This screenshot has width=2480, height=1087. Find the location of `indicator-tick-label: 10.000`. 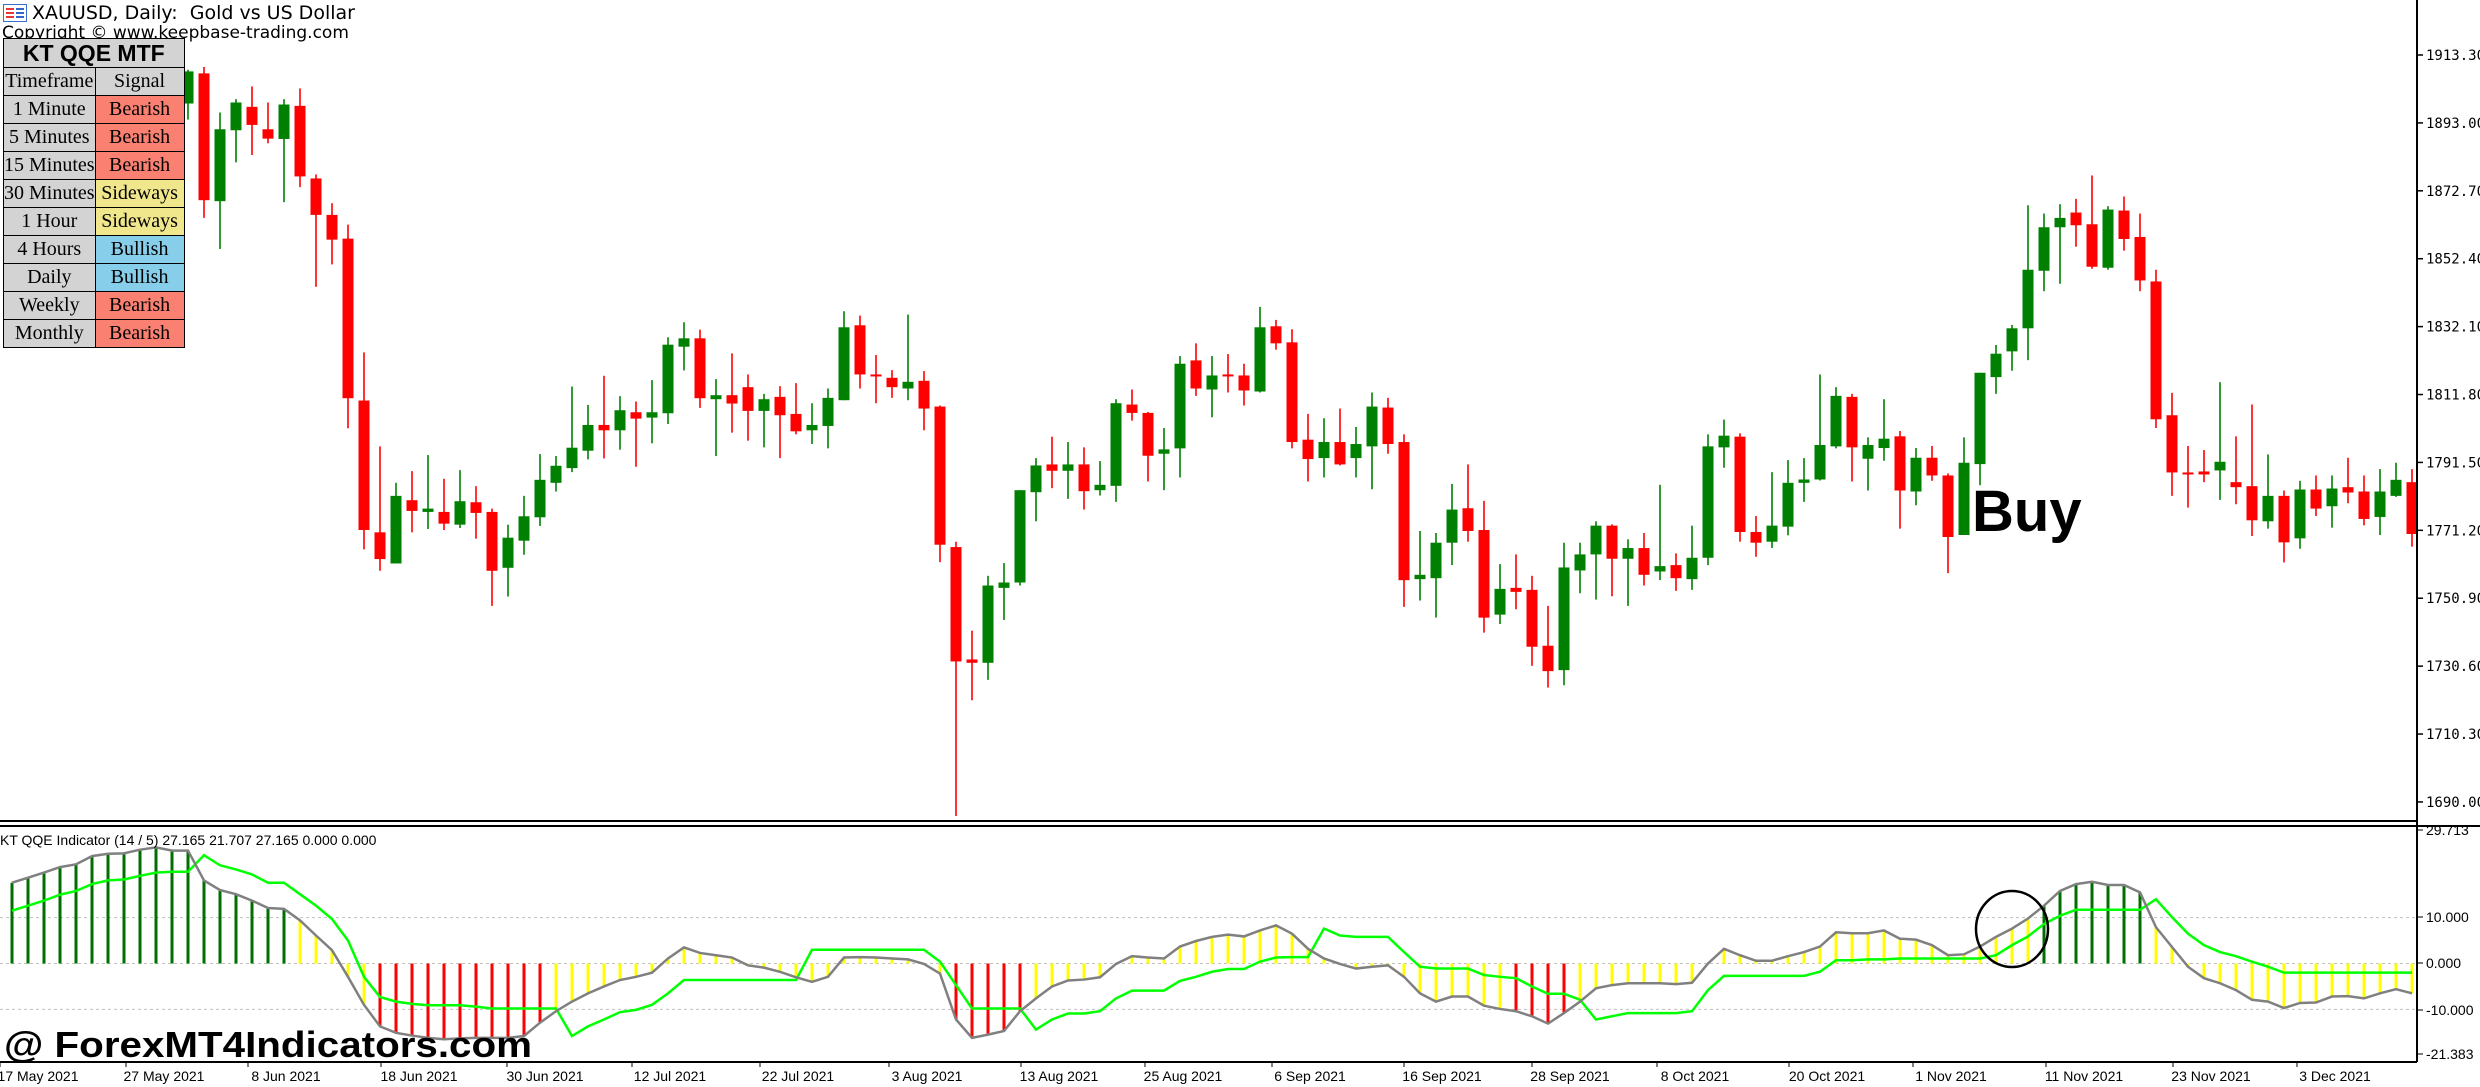

indicator-tick-label: 10.000 is located at coordinates (2447, 917).